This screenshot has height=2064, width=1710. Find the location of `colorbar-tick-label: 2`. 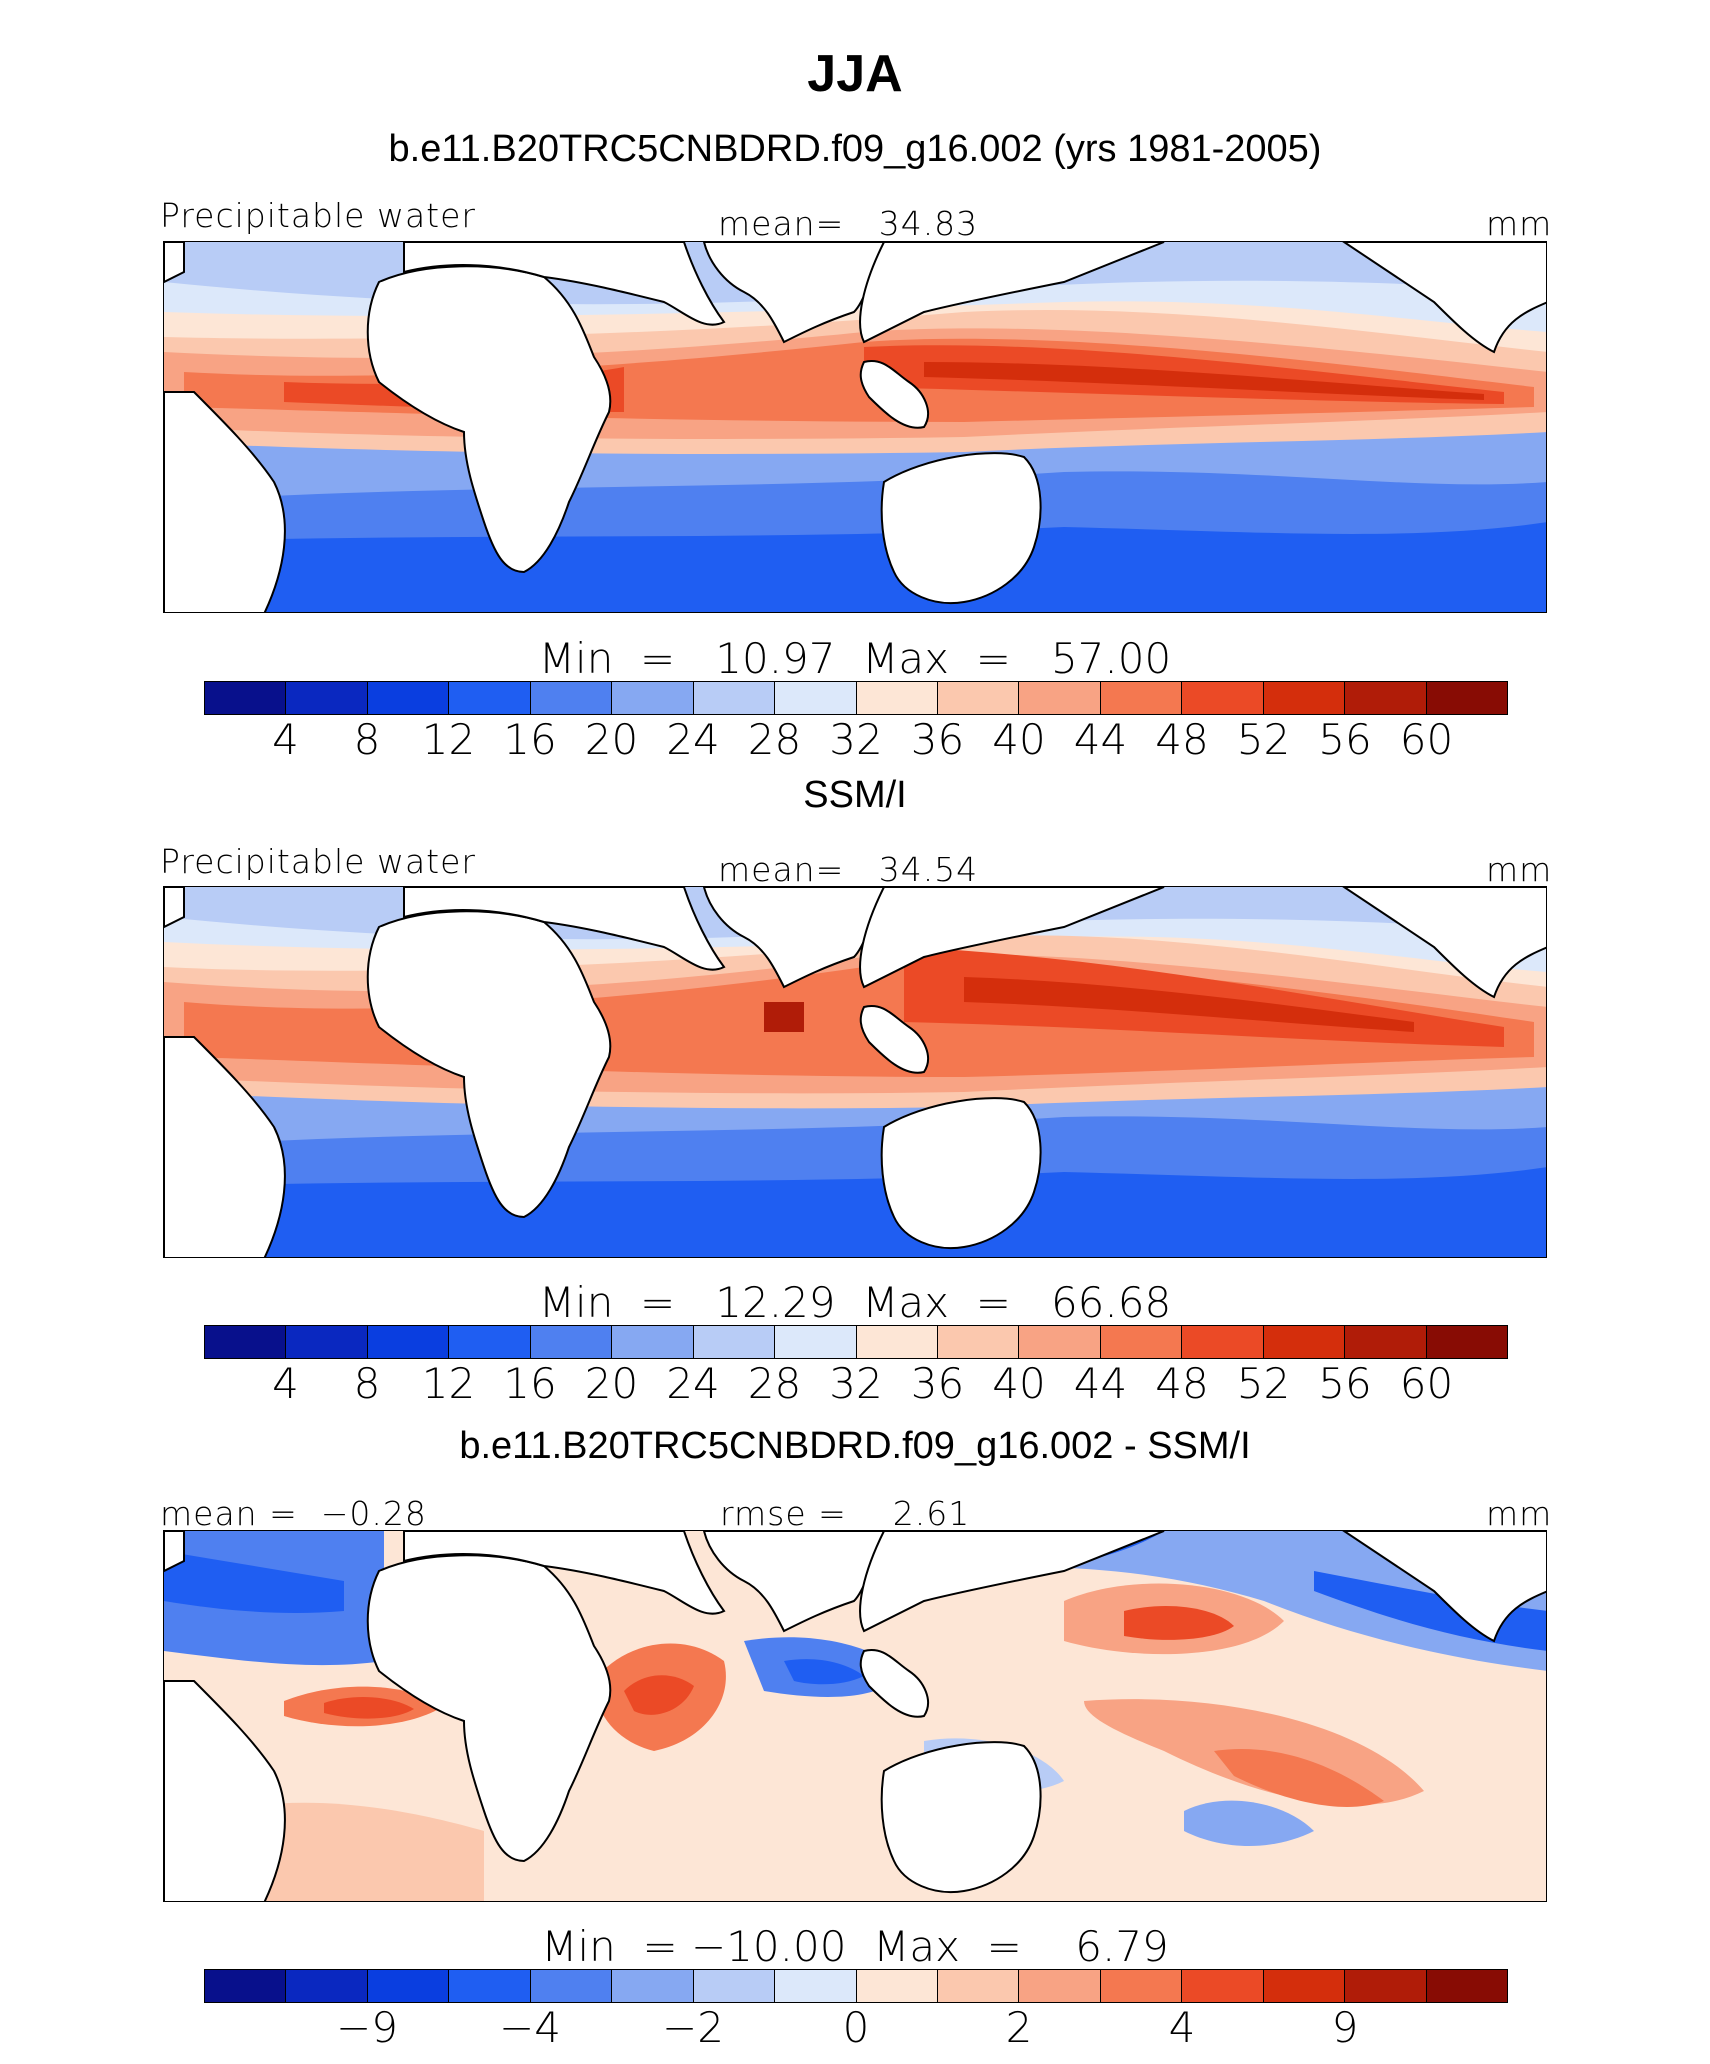

colorbar-tick-label: 2 is located at coordinates (1019, 2027).